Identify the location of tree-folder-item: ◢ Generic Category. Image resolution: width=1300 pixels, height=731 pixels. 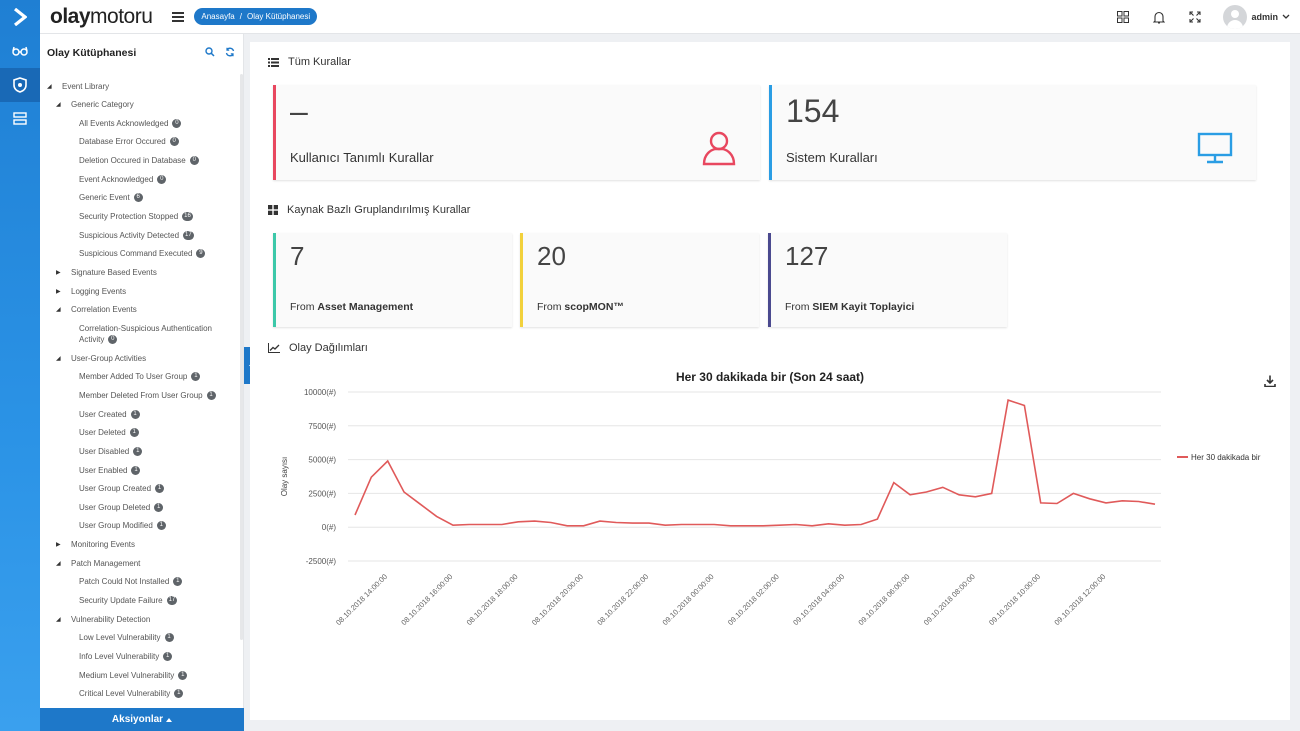
(95, 105).